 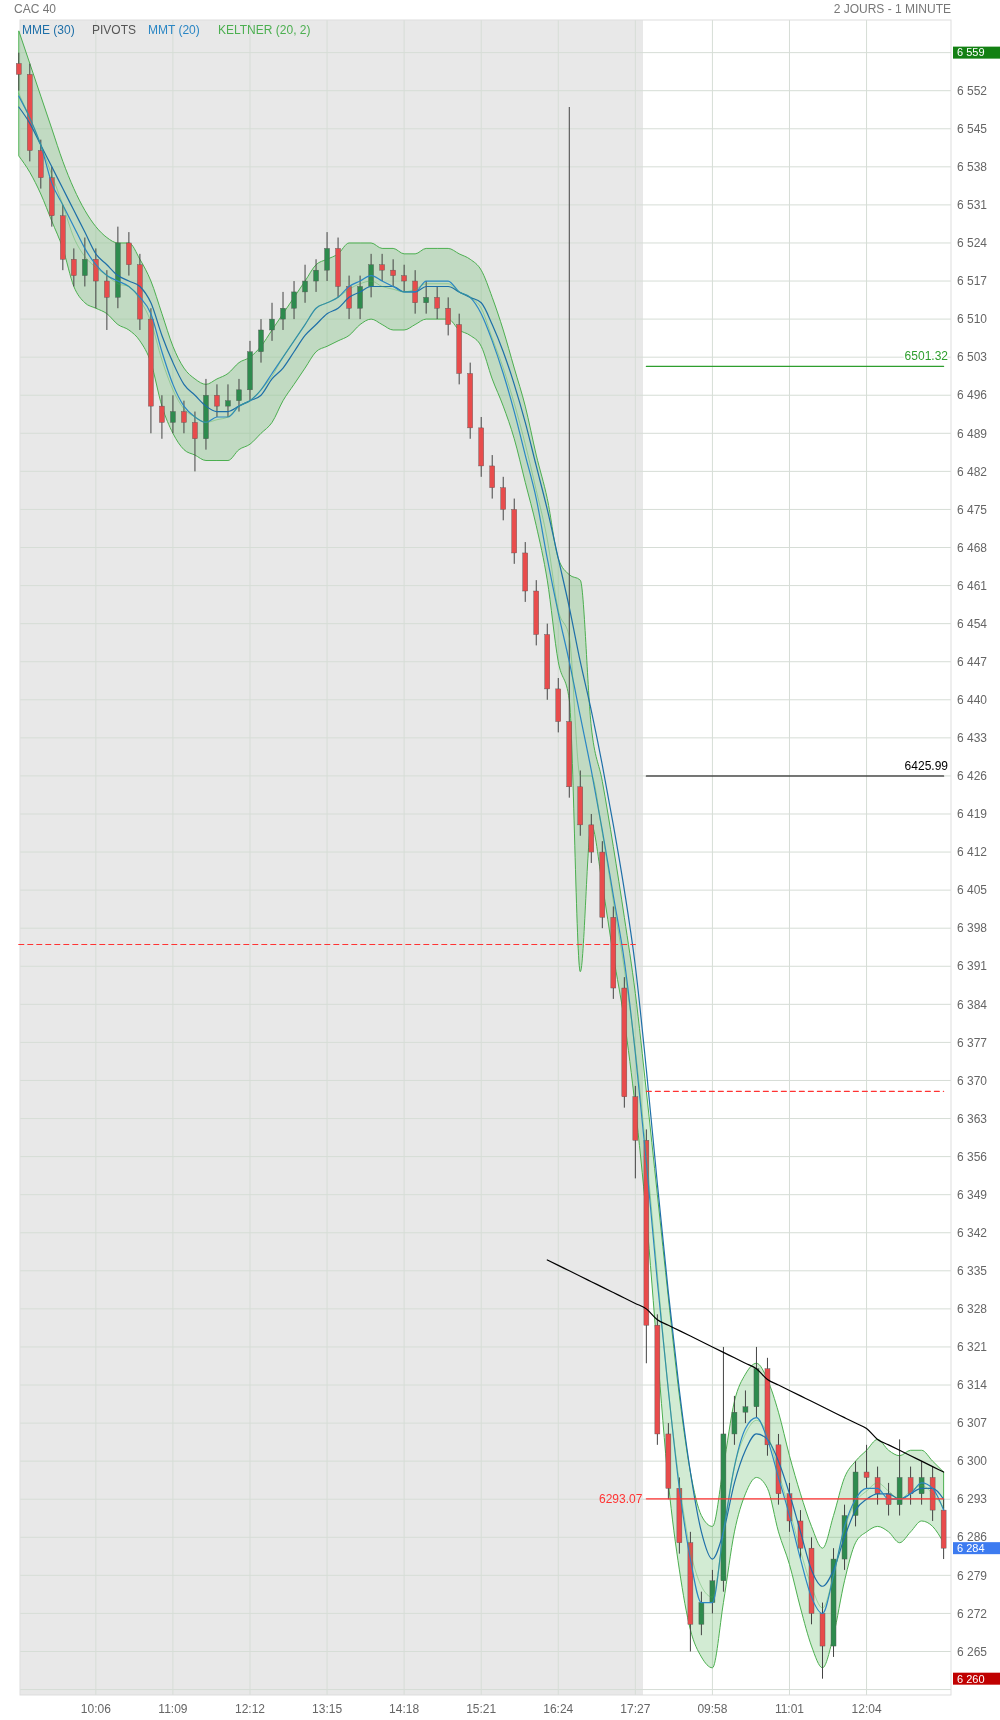 I want to click on y-tick-label: 6 342, so click(x=972, y=1232).